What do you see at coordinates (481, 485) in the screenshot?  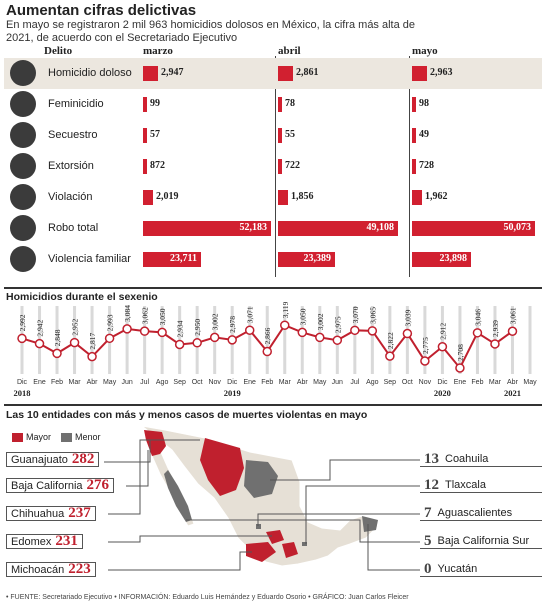 I see `state-label-menor: 12 Tlaxcala` at bounding box center [481, 485].